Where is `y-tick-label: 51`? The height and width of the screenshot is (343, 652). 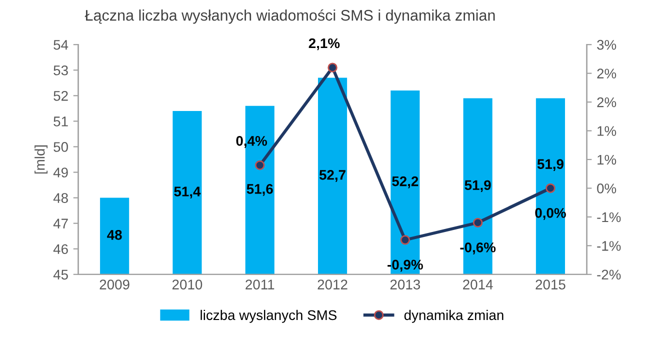
y-tick-label: 51 is located at coordinates (61, 121).